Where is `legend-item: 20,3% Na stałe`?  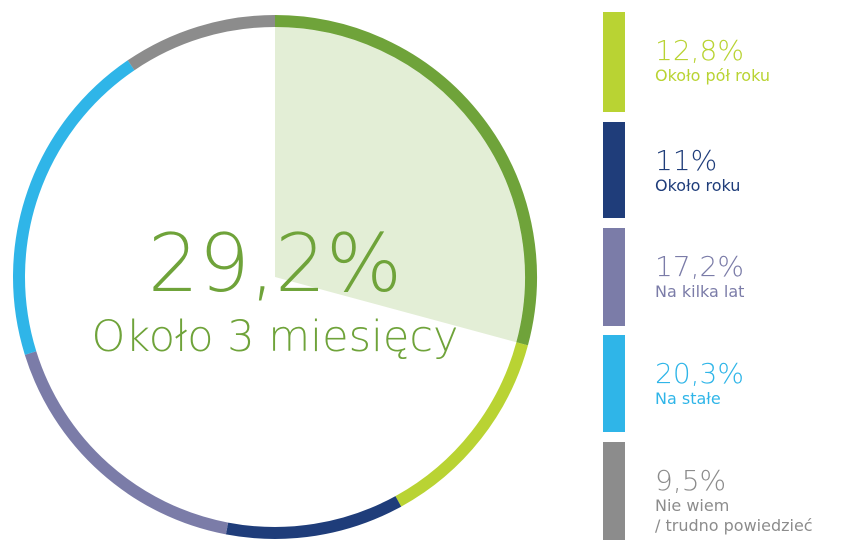 legend-item: 20,3% Na stałe is located at coordinates (726, 383).